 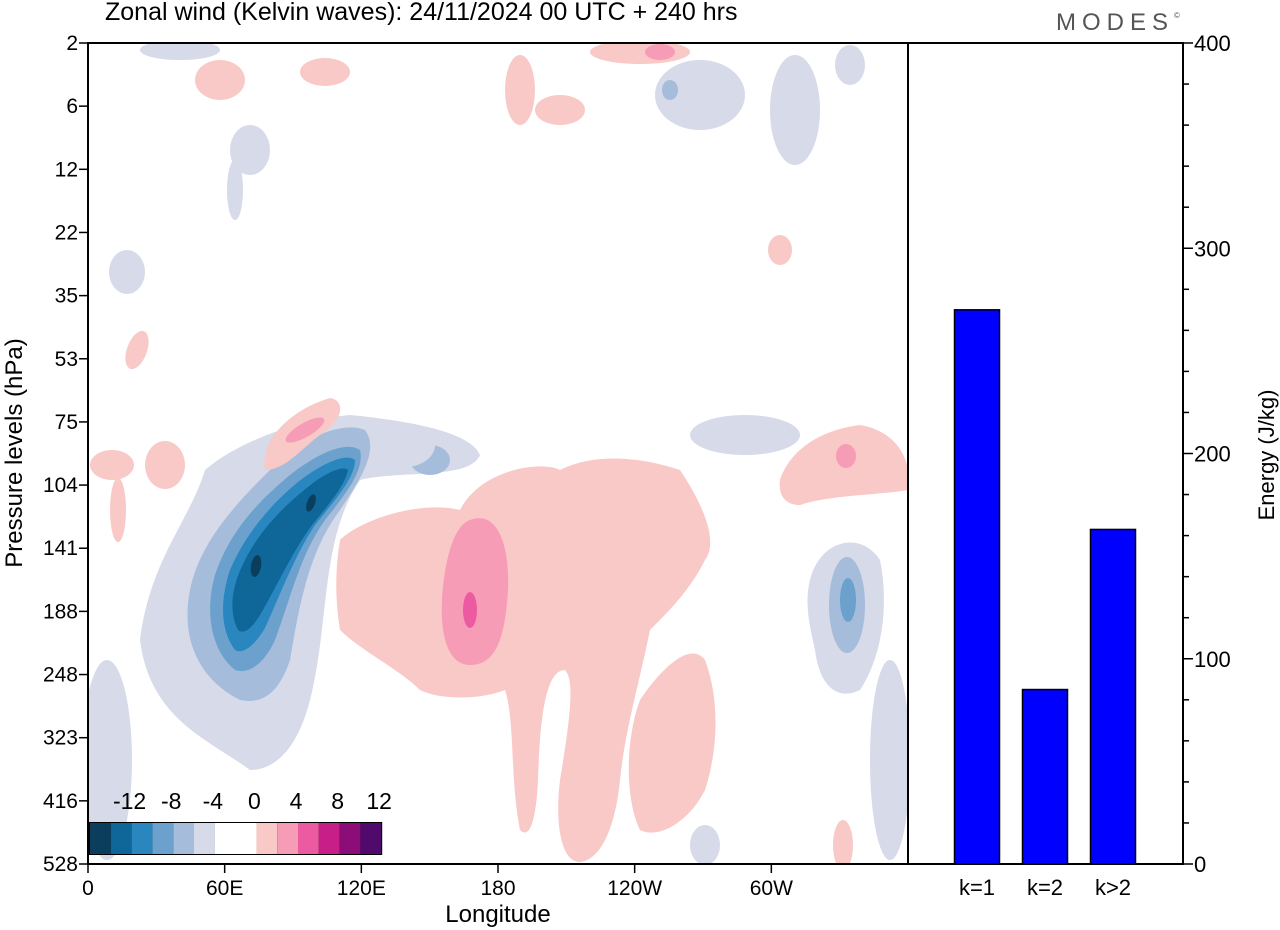 I want to click on y-tick-label: 323, so click(x=60, y=738).